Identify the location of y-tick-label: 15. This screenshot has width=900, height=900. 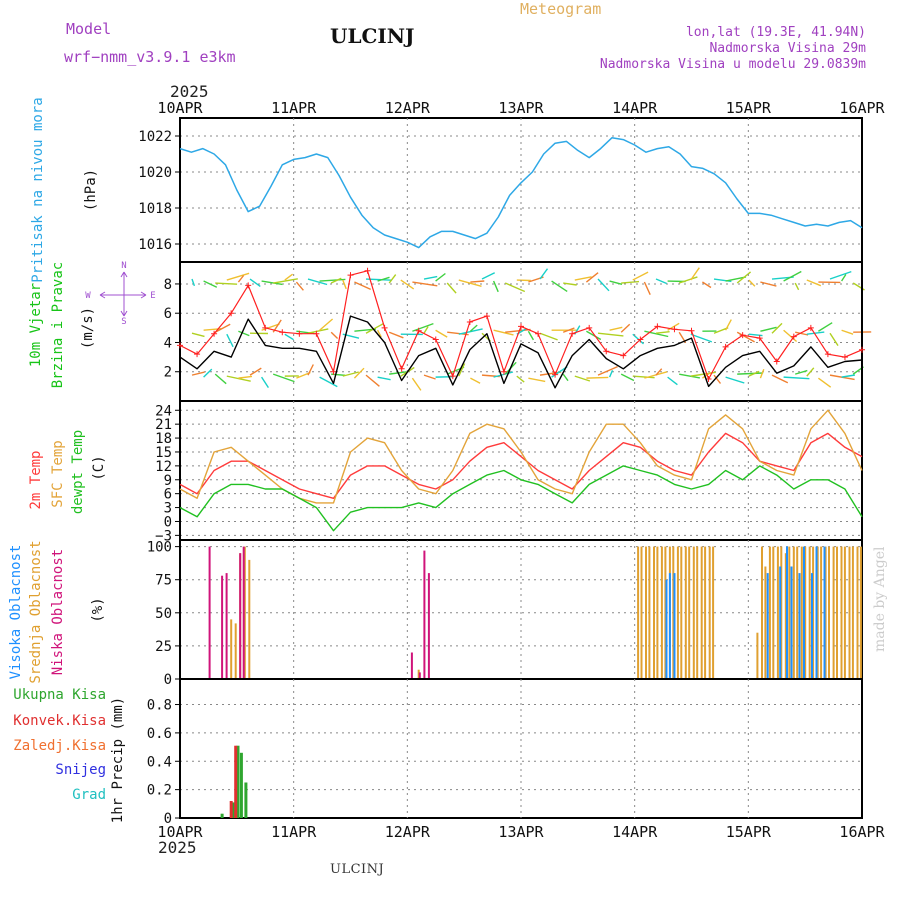
(163, 453).